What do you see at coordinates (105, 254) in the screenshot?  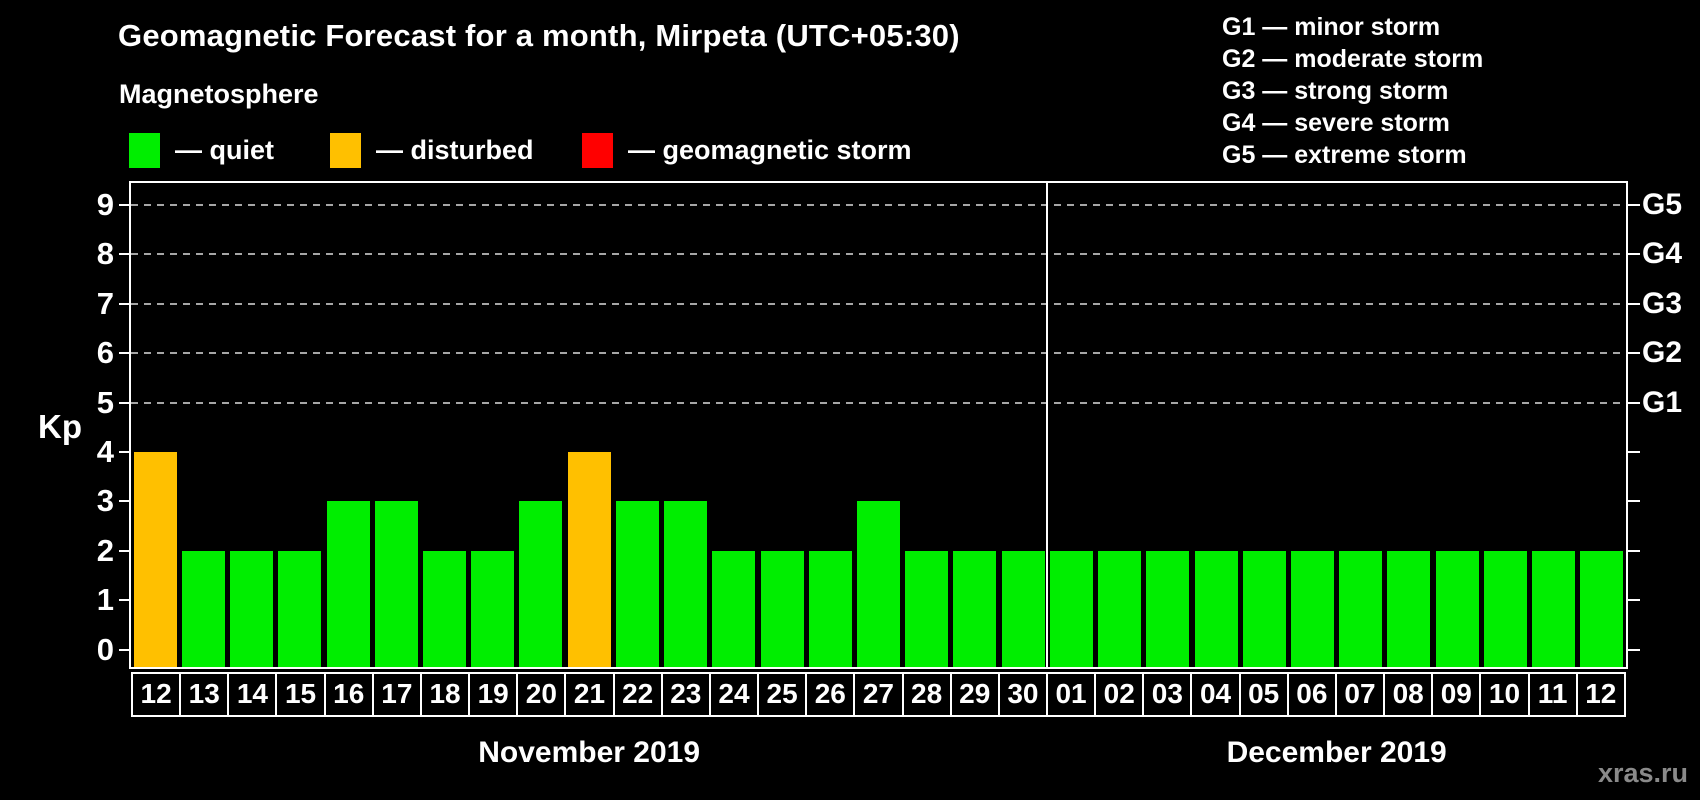 I see `y-tick-label-8: 8` at bounding box center [105, 254].